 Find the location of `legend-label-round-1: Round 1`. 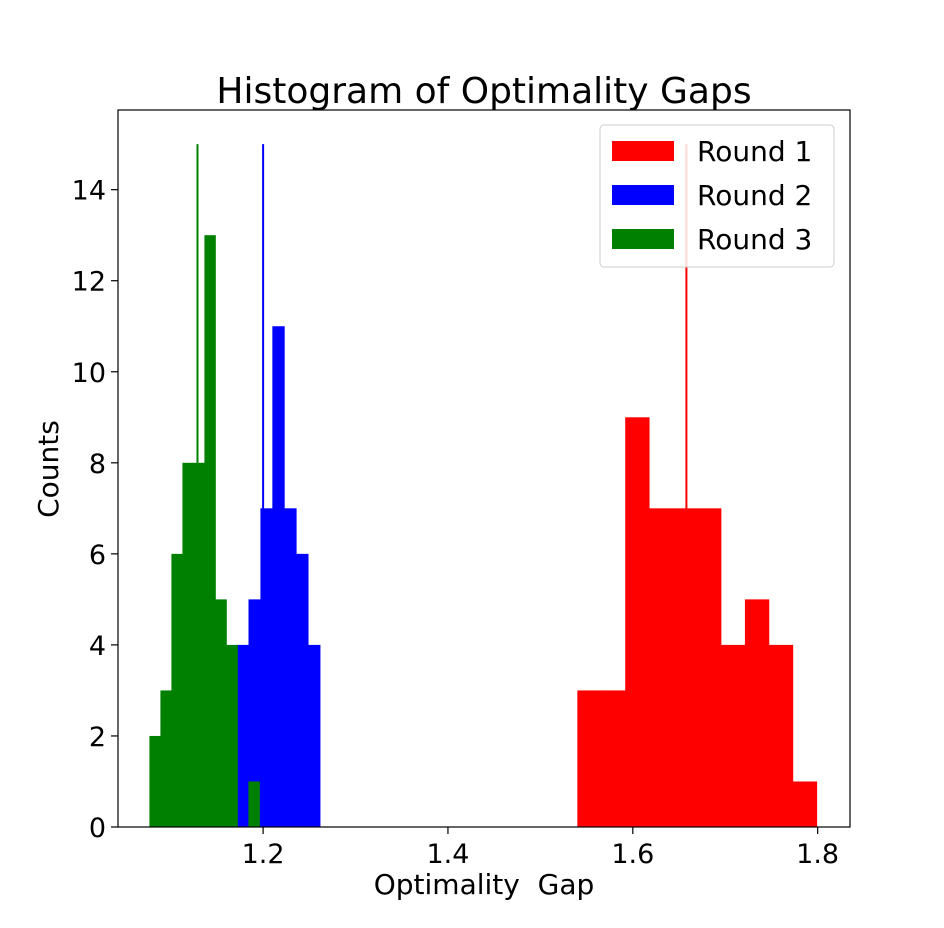

legend-label-round-1: Round 1 is located at coordinates (754, 151).